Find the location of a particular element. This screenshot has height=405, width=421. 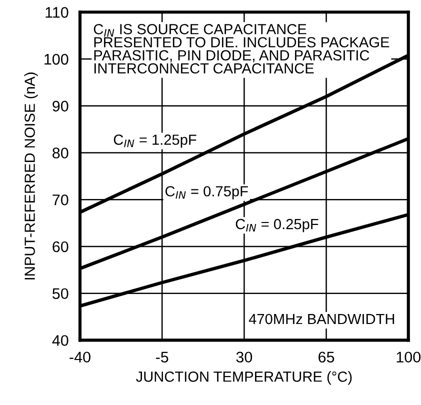

series-label: C$_{IN}$ = 0.75pF is located at coordinates (206, 193).